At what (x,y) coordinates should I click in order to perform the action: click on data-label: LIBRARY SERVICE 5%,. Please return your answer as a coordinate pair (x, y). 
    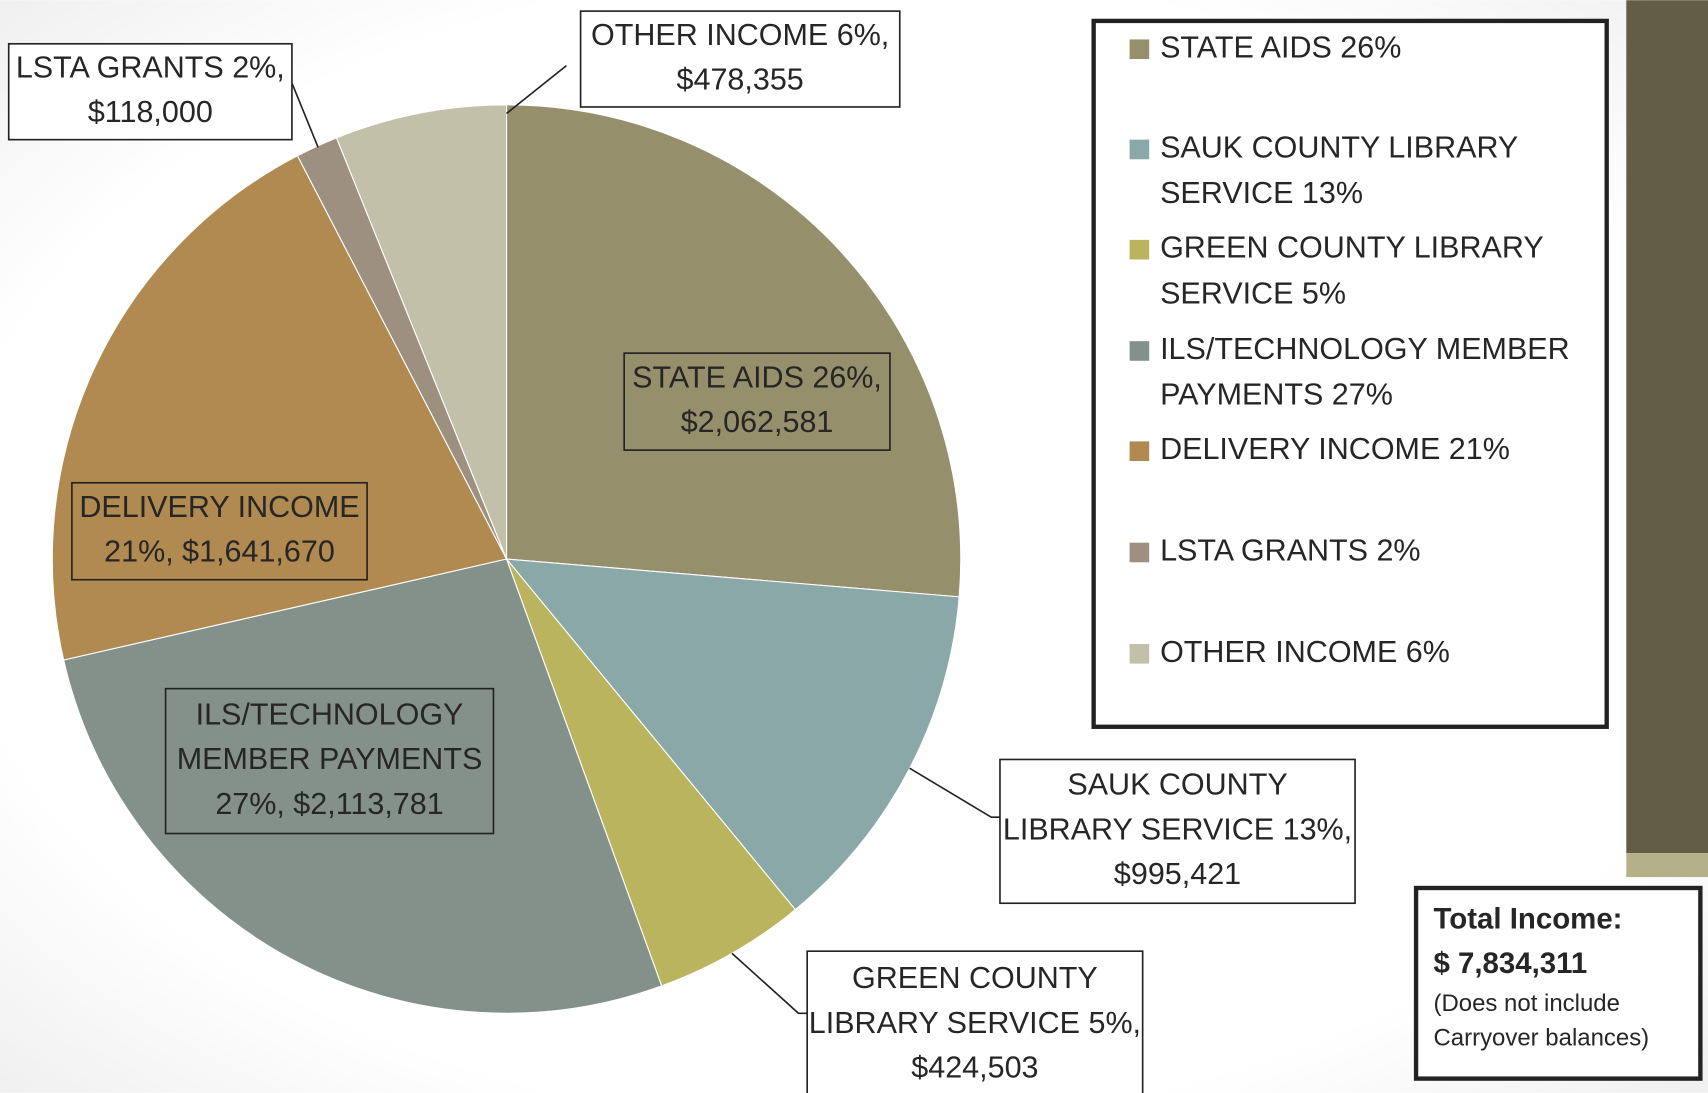
    Looking at the image, I should click on (975, 1023).